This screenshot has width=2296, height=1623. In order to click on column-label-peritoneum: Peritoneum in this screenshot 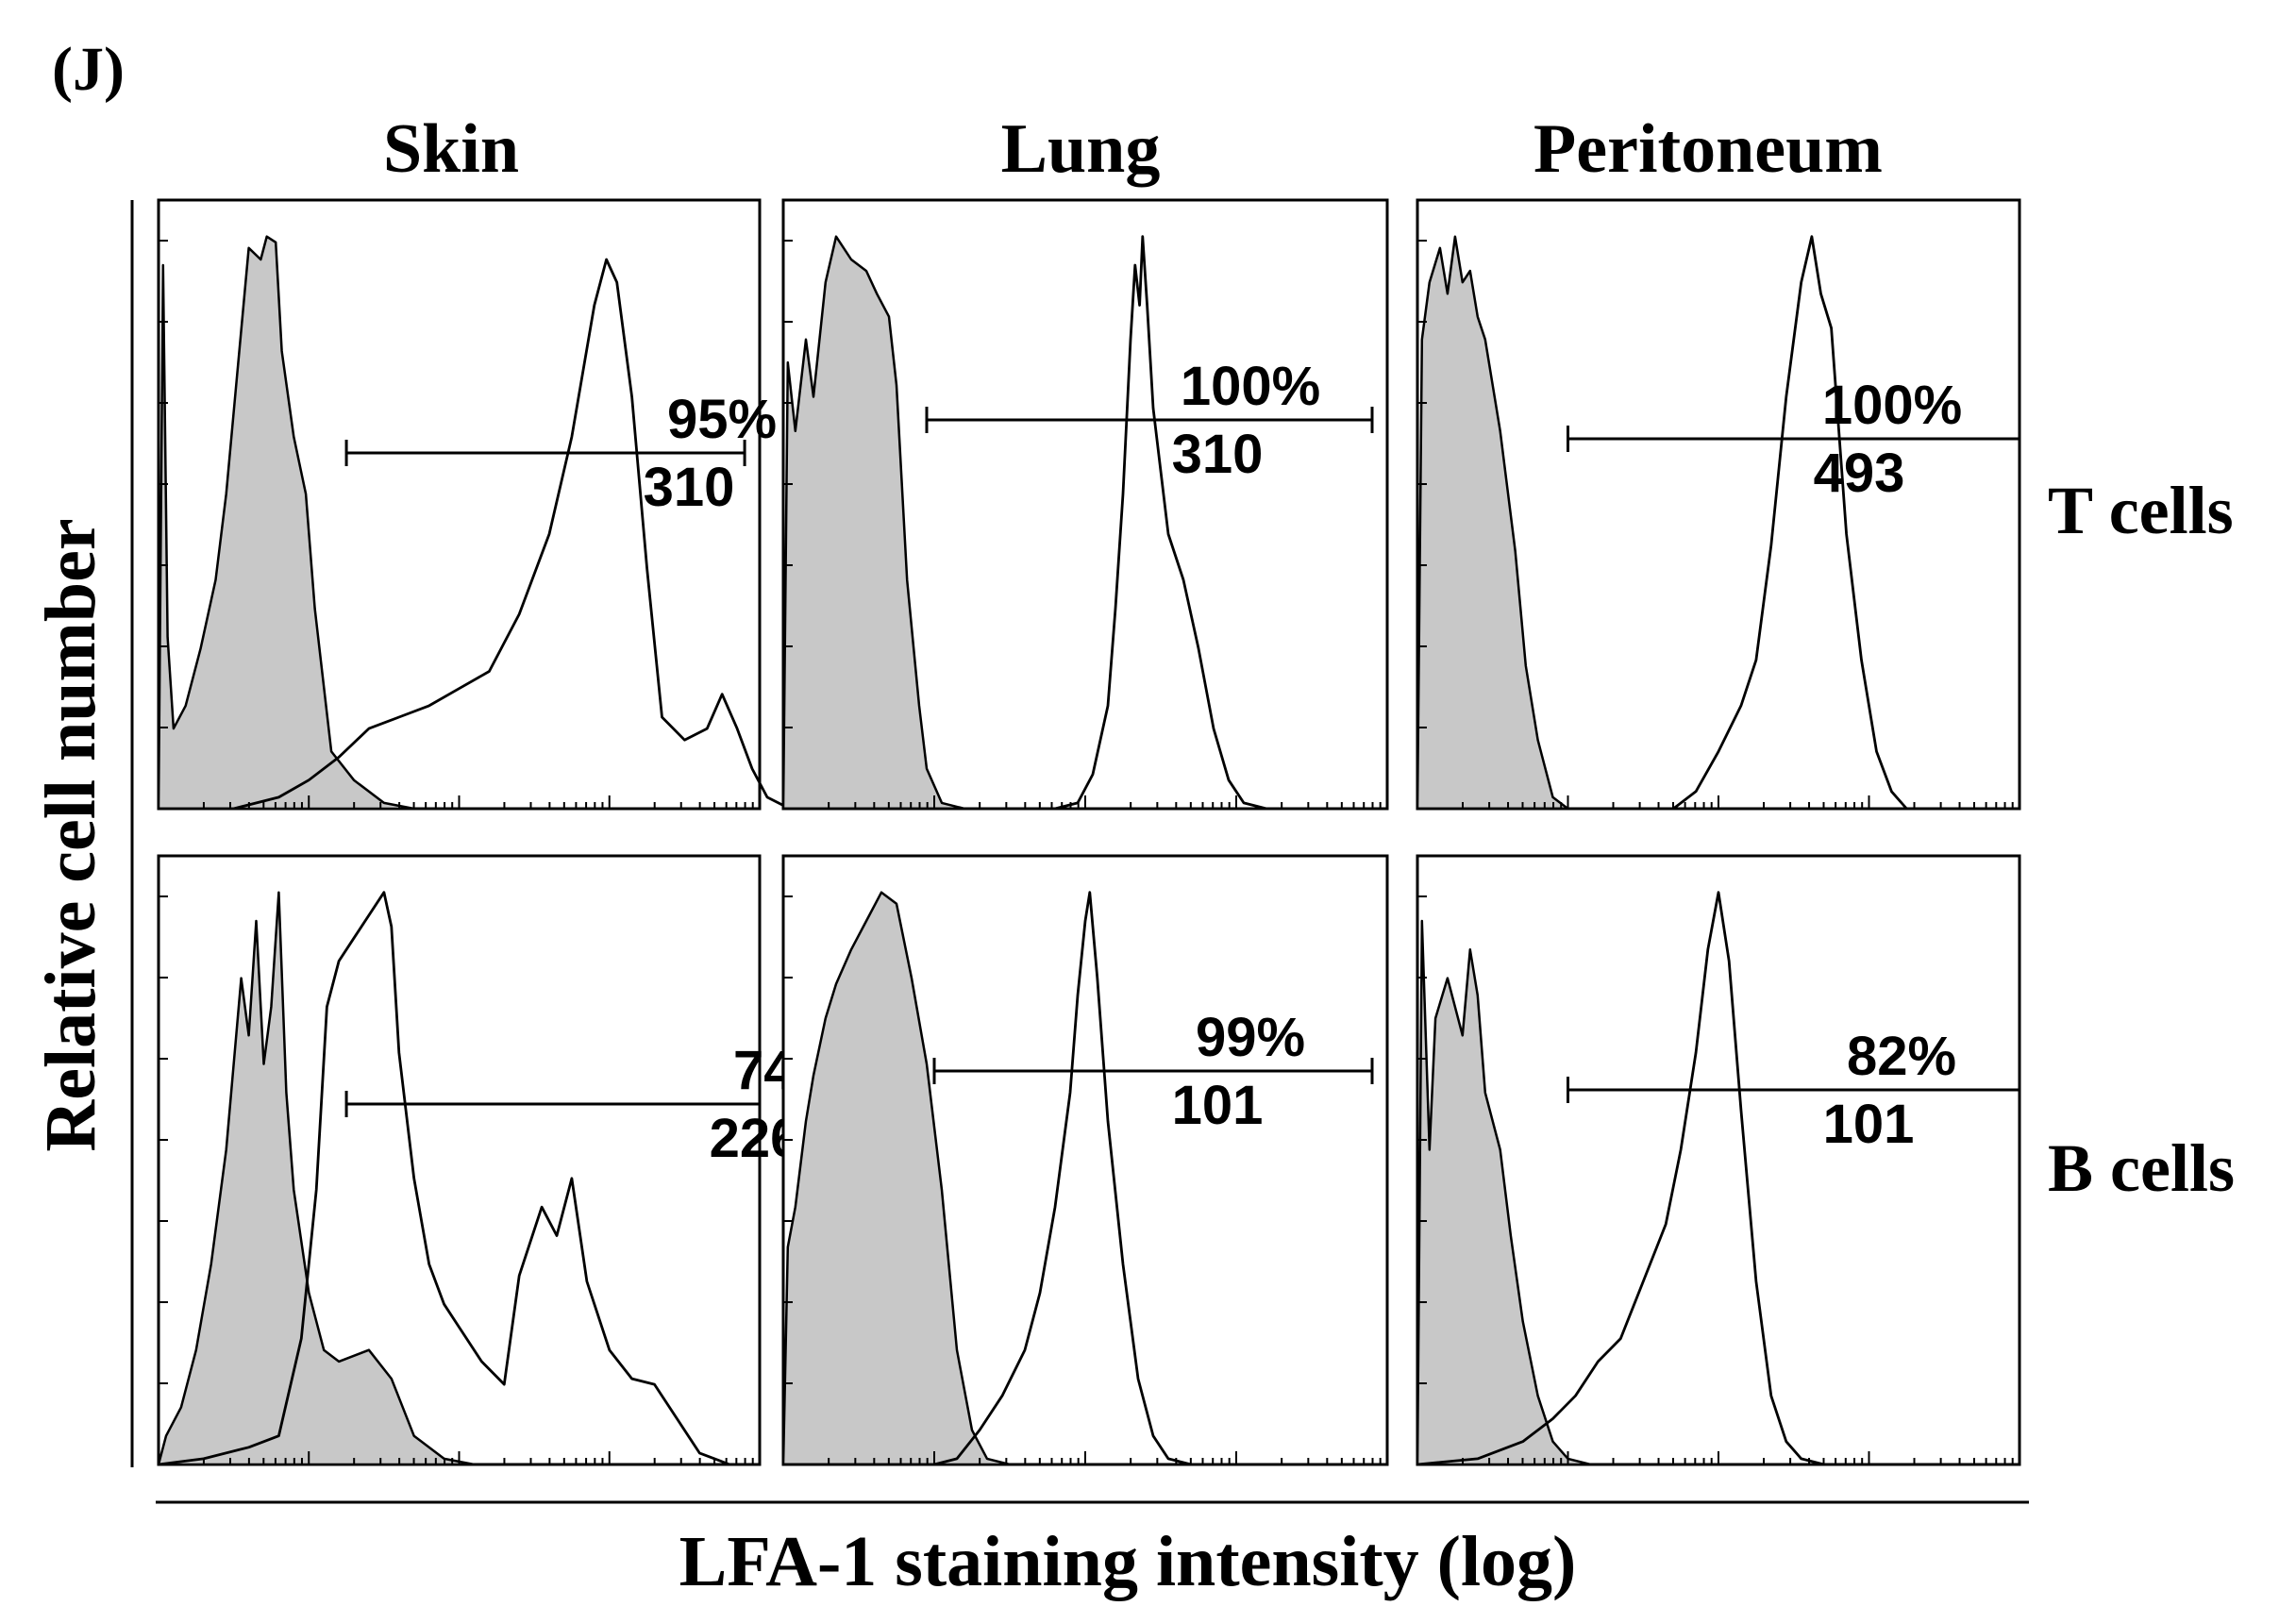, I will do `click(1708, 149)`.